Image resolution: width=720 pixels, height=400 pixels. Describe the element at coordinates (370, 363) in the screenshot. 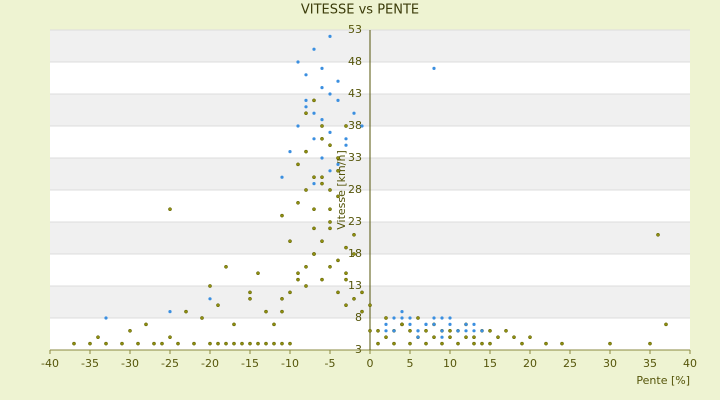

I see `x-tick-label: 0` at that location.